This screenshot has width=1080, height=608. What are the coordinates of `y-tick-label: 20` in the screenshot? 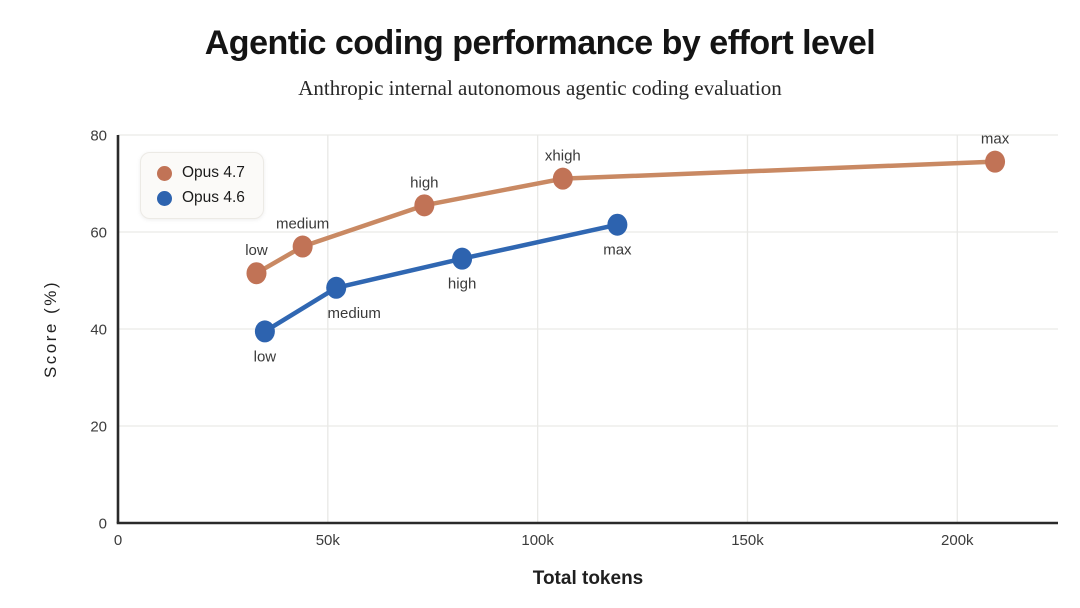 It's located at (98, 427).